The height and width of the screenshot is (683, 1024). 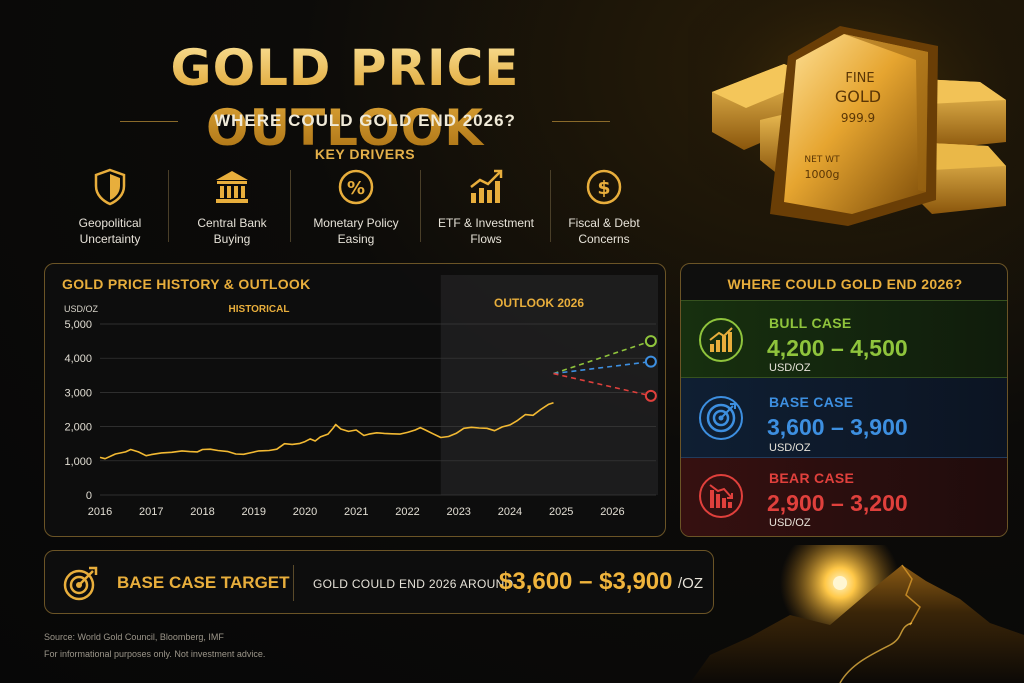 I want to click on target-range: $3,600 – $3,900, so click(x=586, y=581).